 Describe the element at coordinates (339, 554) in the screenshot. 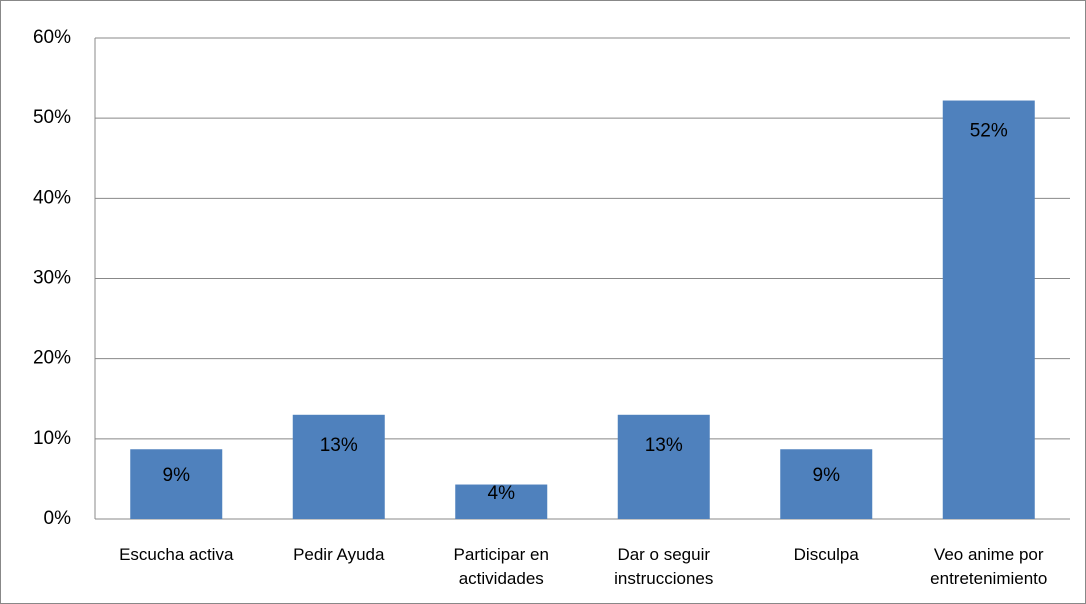

I see `x-tick-label: Pedir Ayuda` at that location.